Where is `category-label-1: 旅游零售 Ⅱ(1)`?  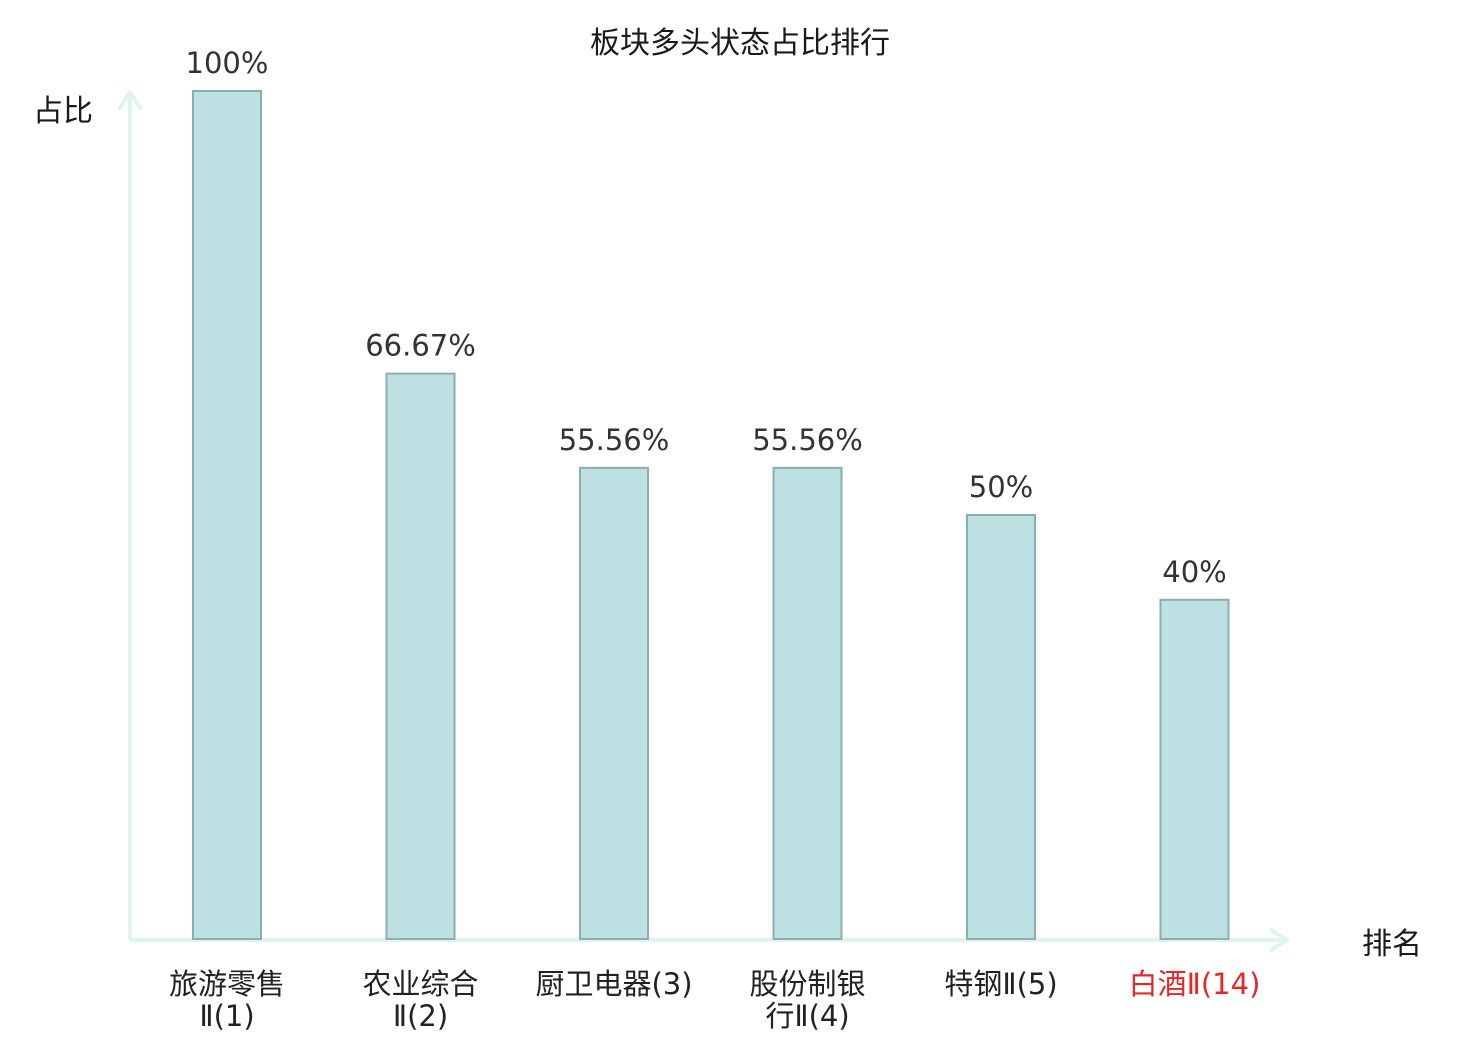 category-label-1: 旅游零售 Ⅱ(1) is located at coordinates (227, 1000).